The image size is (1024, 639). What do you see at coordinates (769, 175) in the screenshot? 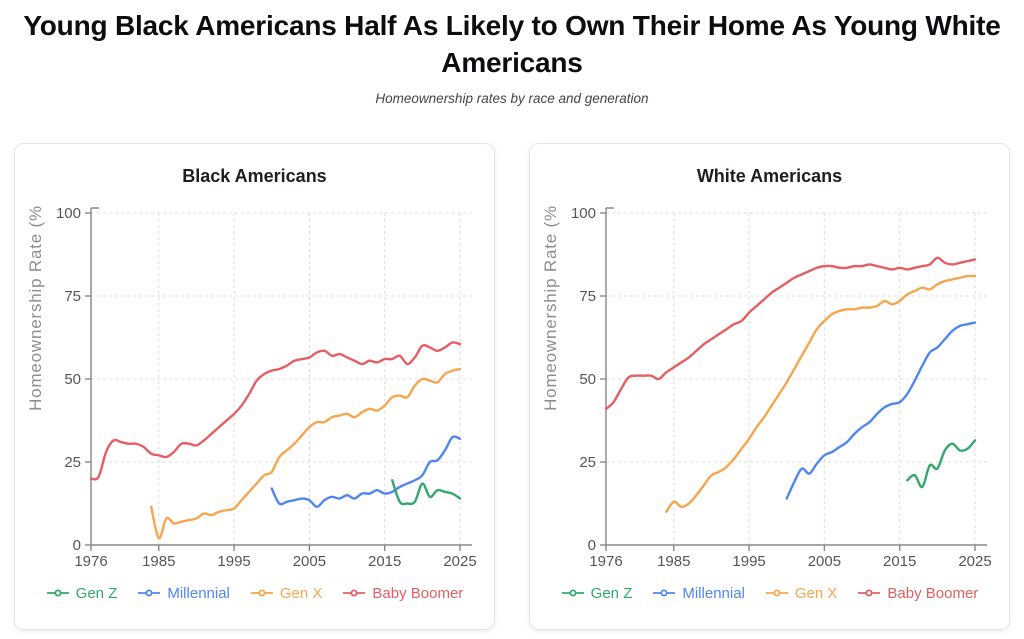
I see `chart-title: White Americans` at bounding box center [769, 175].